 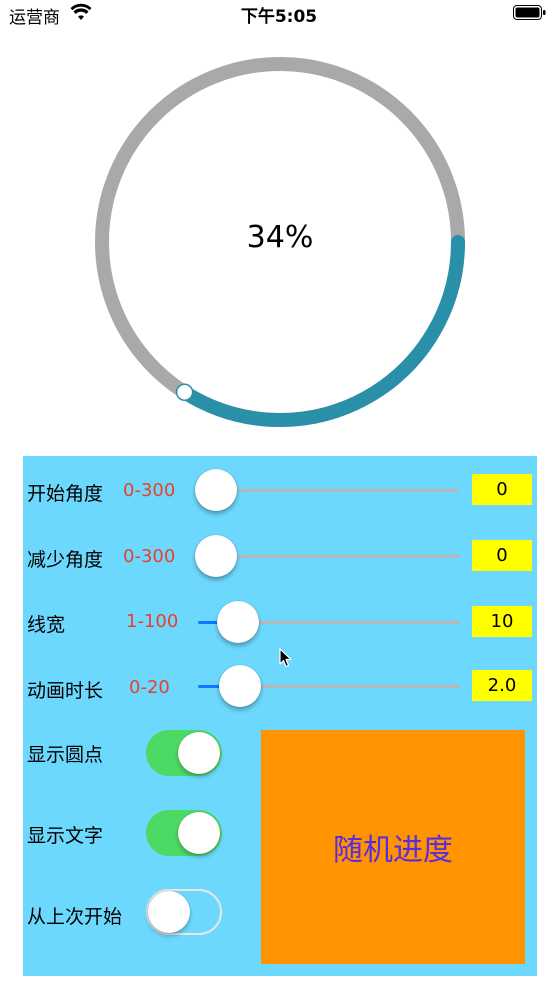 What do you see at coordinates (502, 685) in the screenshot?
I see `anim-duration-value: 2.0` at bounding box center [502, 685].